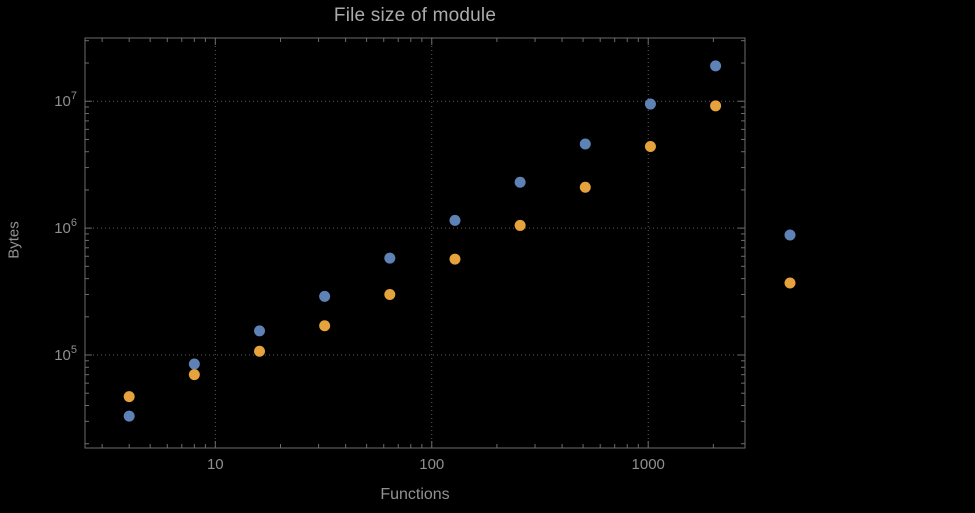 The image size is (975, 513). What do you see at coordinates (415, 15) in the screenshot?
I see `chart-title: File size of module` at bounding box center [415, 15].